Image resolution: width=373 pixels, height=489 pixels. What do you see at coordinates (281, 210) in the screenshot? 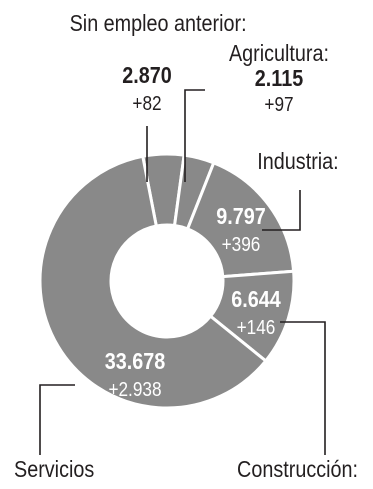
I see `leader-line-industria` at bounding box center [281, 210].